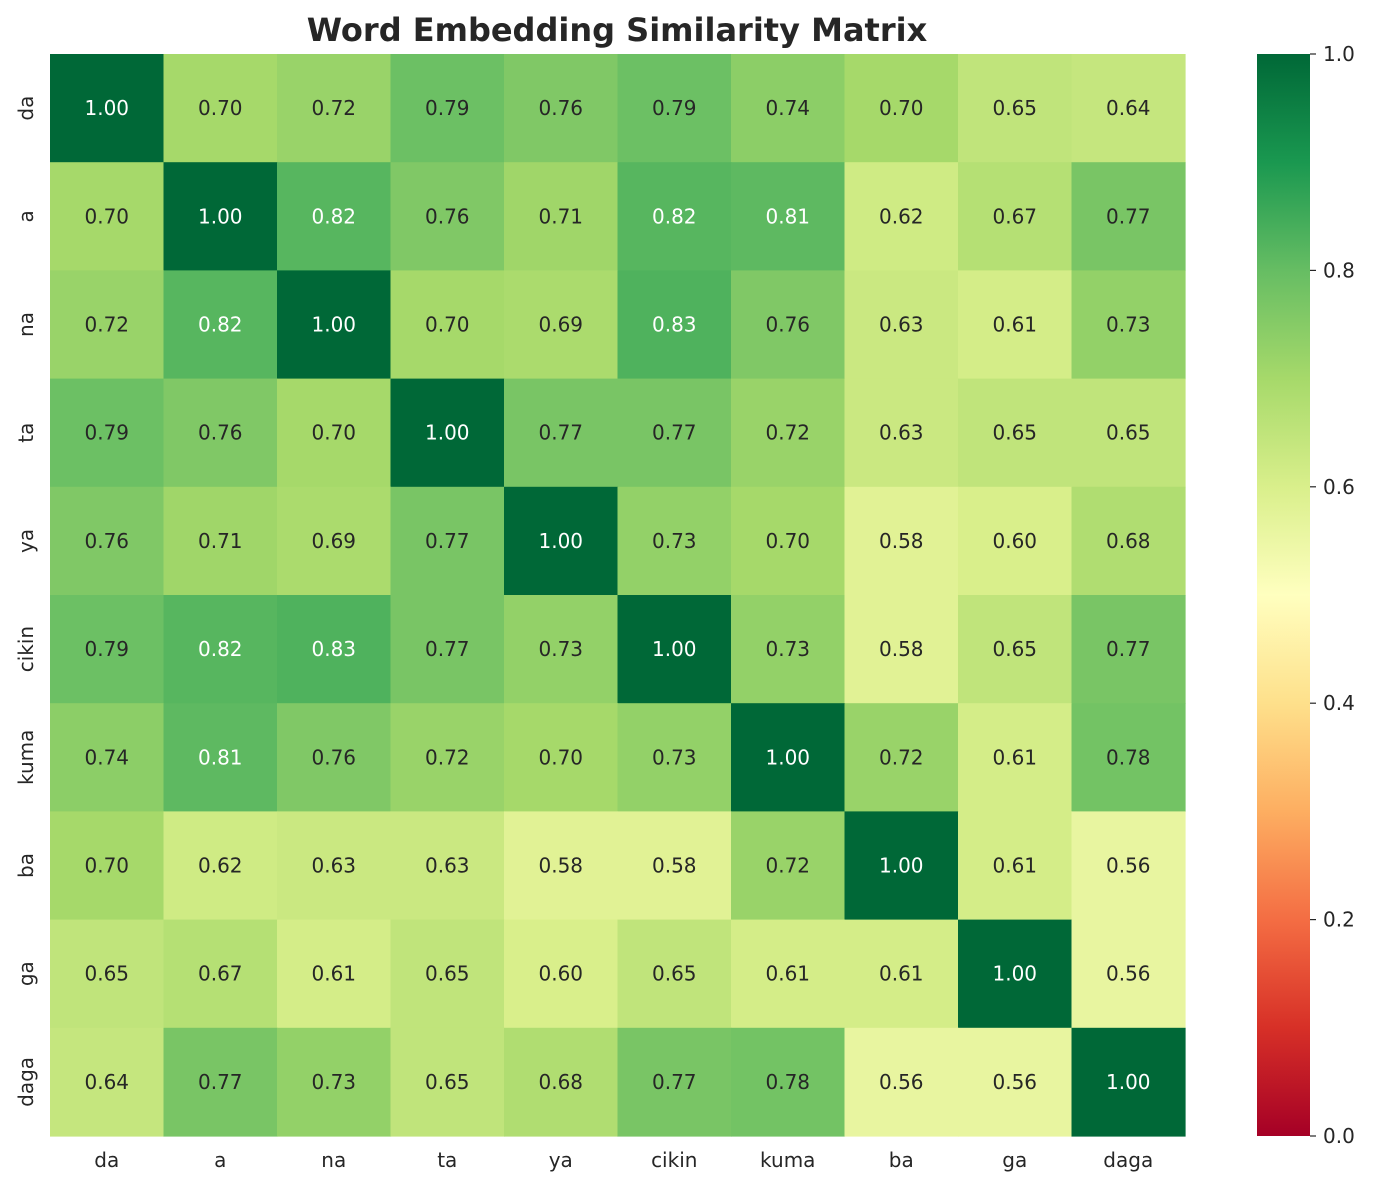 This screenshot has height=1186, width=1373. I want to click on x-tick-label: a, so click(220, 1160).